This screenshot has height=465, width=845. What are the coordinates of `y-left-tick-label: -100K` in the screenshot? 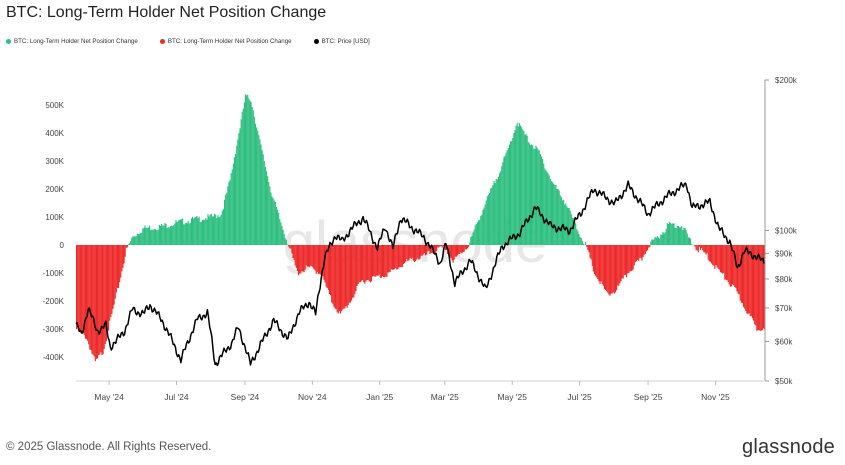 It's located at (54, 273).